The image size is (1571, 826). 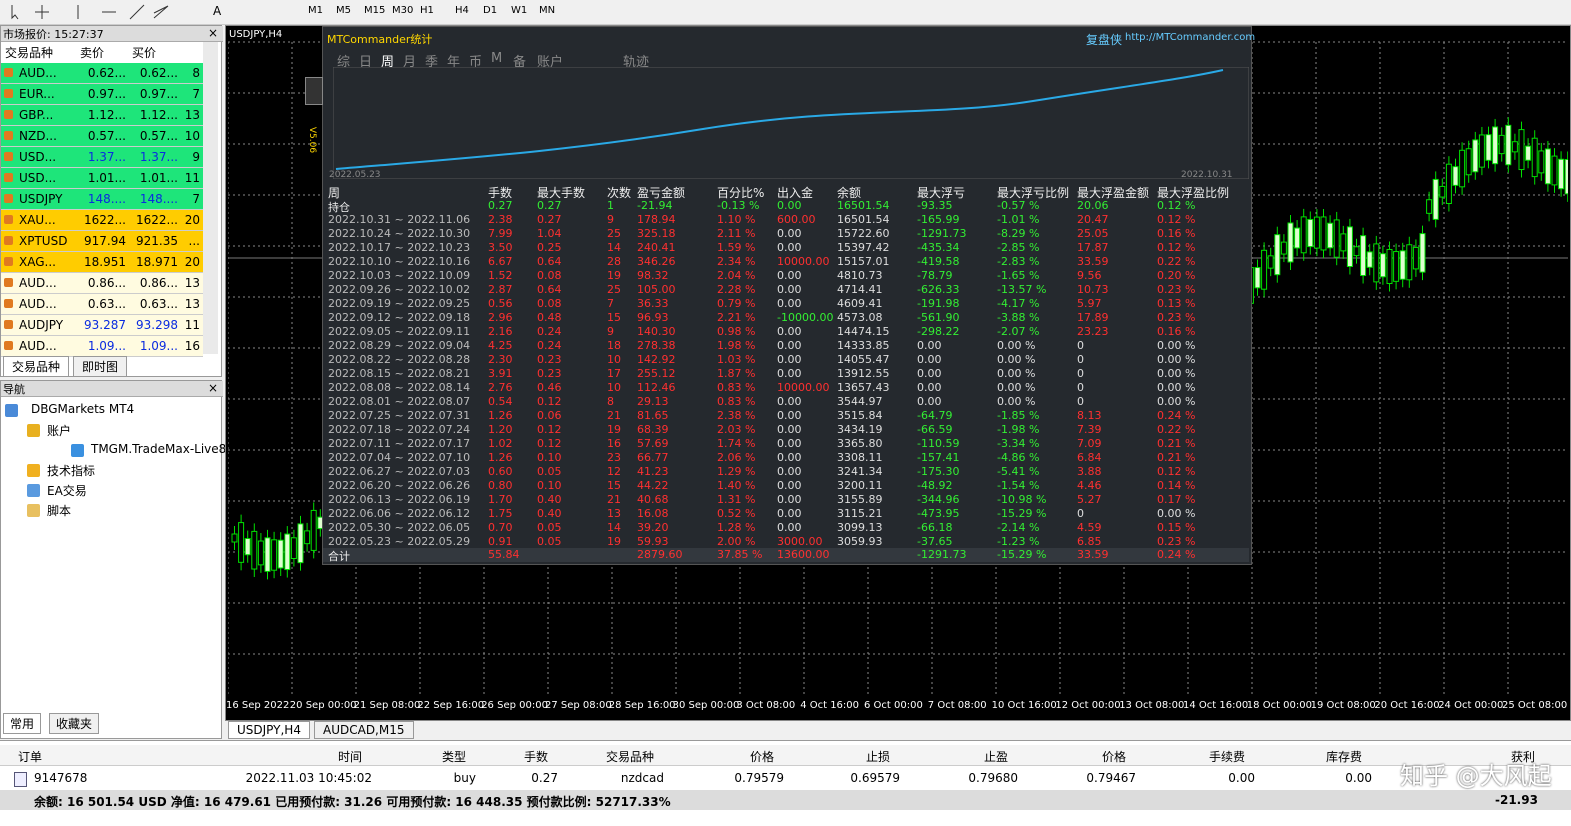 I want to click on text-tool: A, so click(x=217, y=11).